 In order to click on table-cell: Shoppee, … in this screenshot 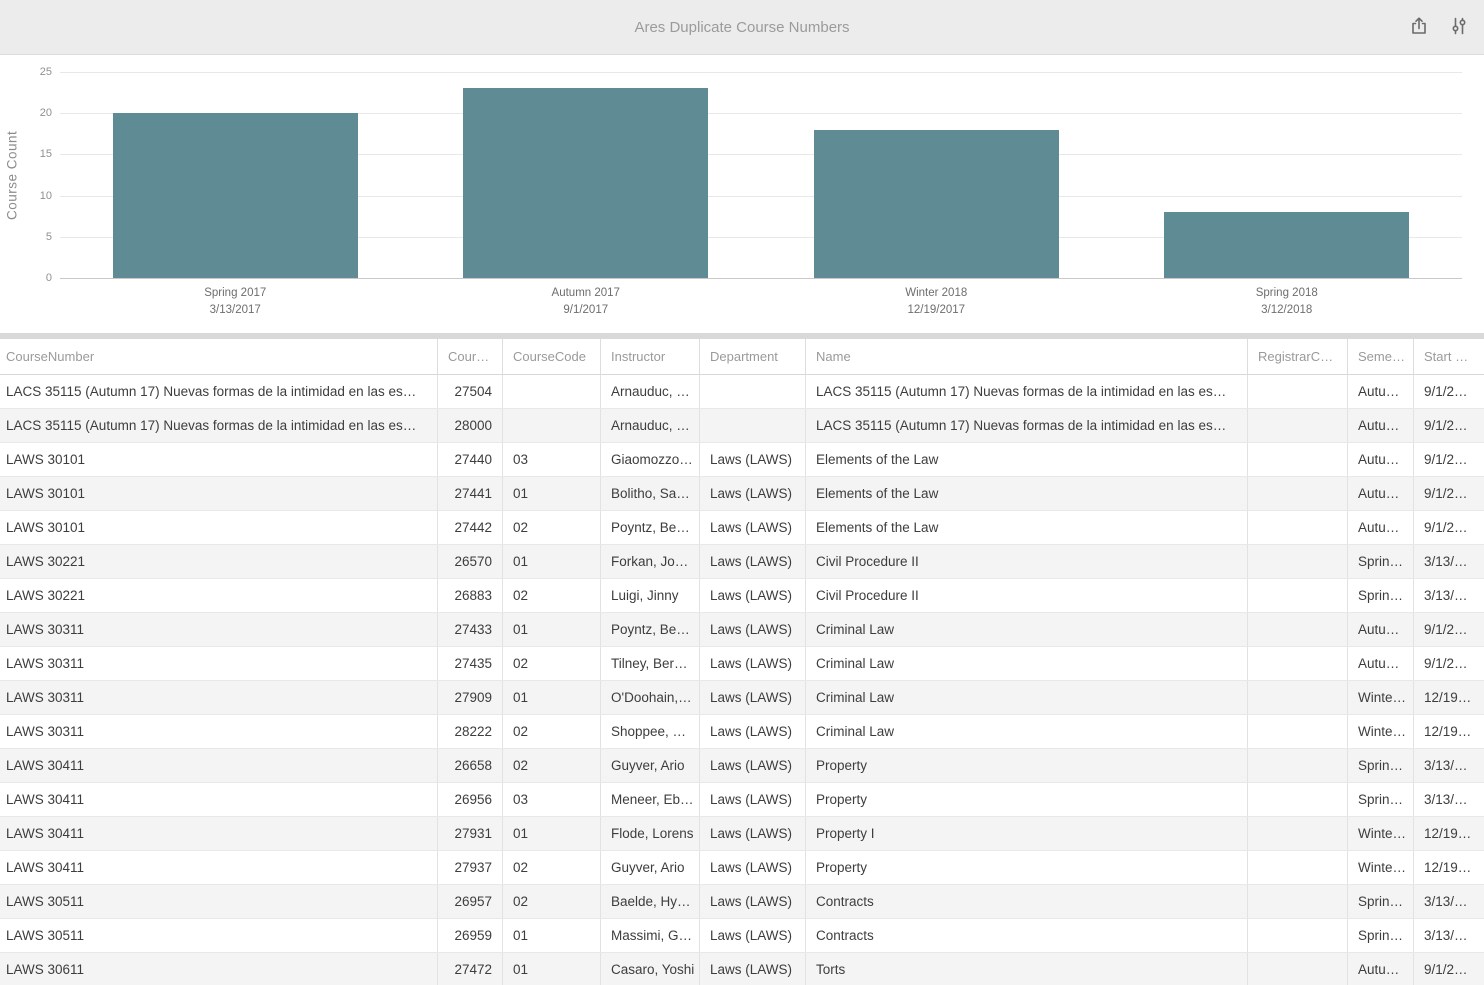, I will do `click(650, 731)`.